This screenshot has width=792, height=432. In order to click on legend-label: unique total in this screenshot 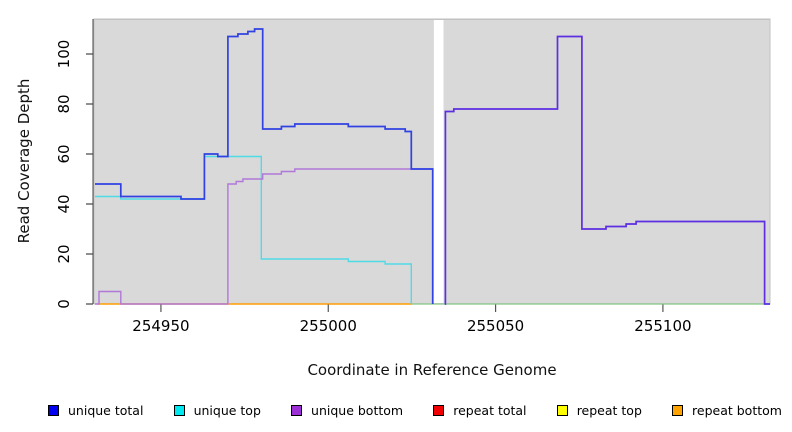, I will do `click(106, 410)`.